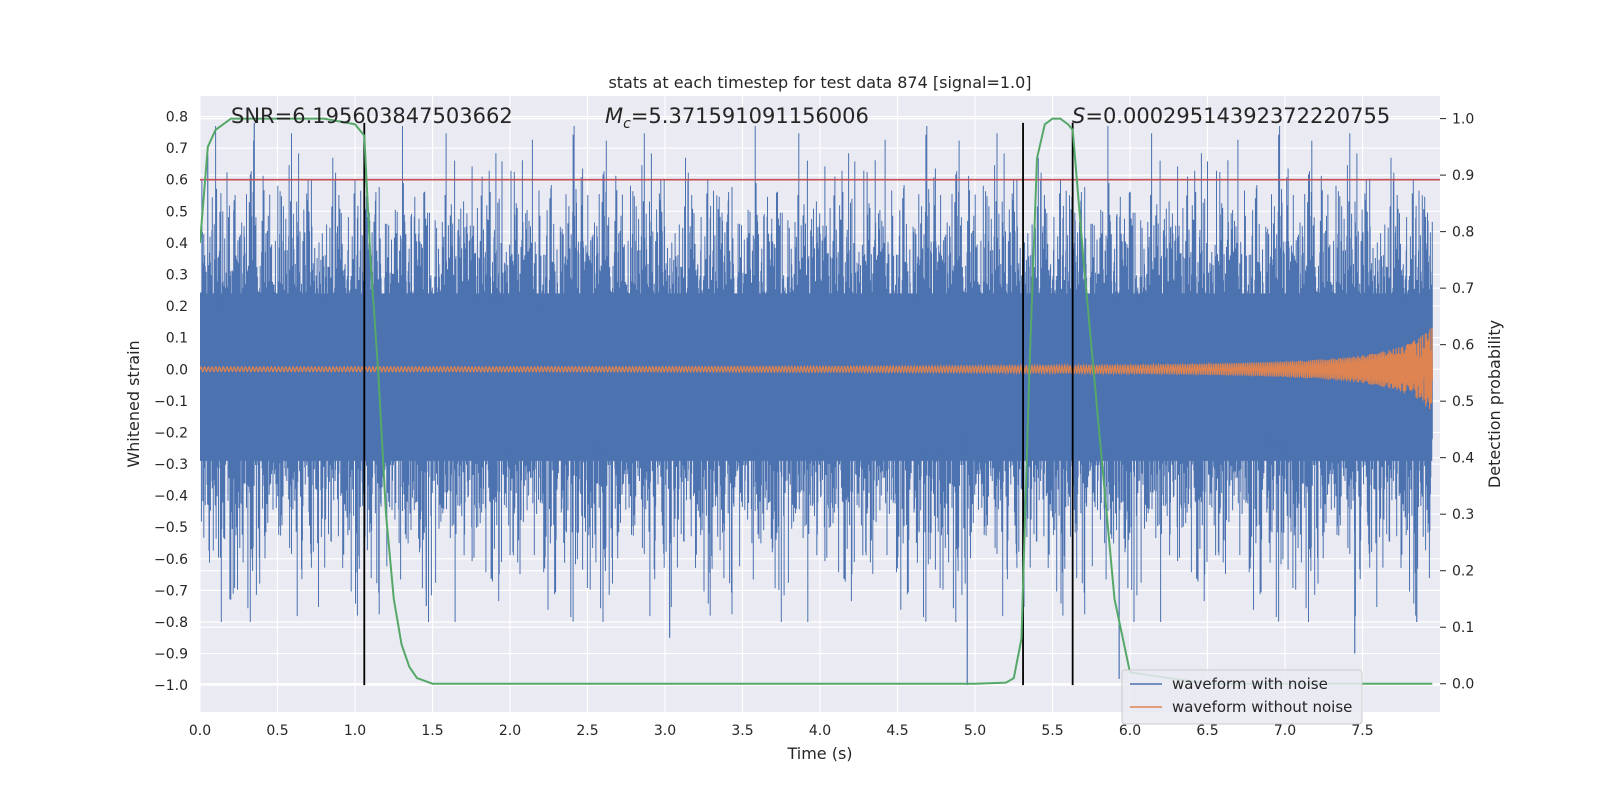  What do you see at coordinates (1463, 346) in the screenshot?
I see `y2-tick-label: 0.6` at bounding box center [1463, 346].